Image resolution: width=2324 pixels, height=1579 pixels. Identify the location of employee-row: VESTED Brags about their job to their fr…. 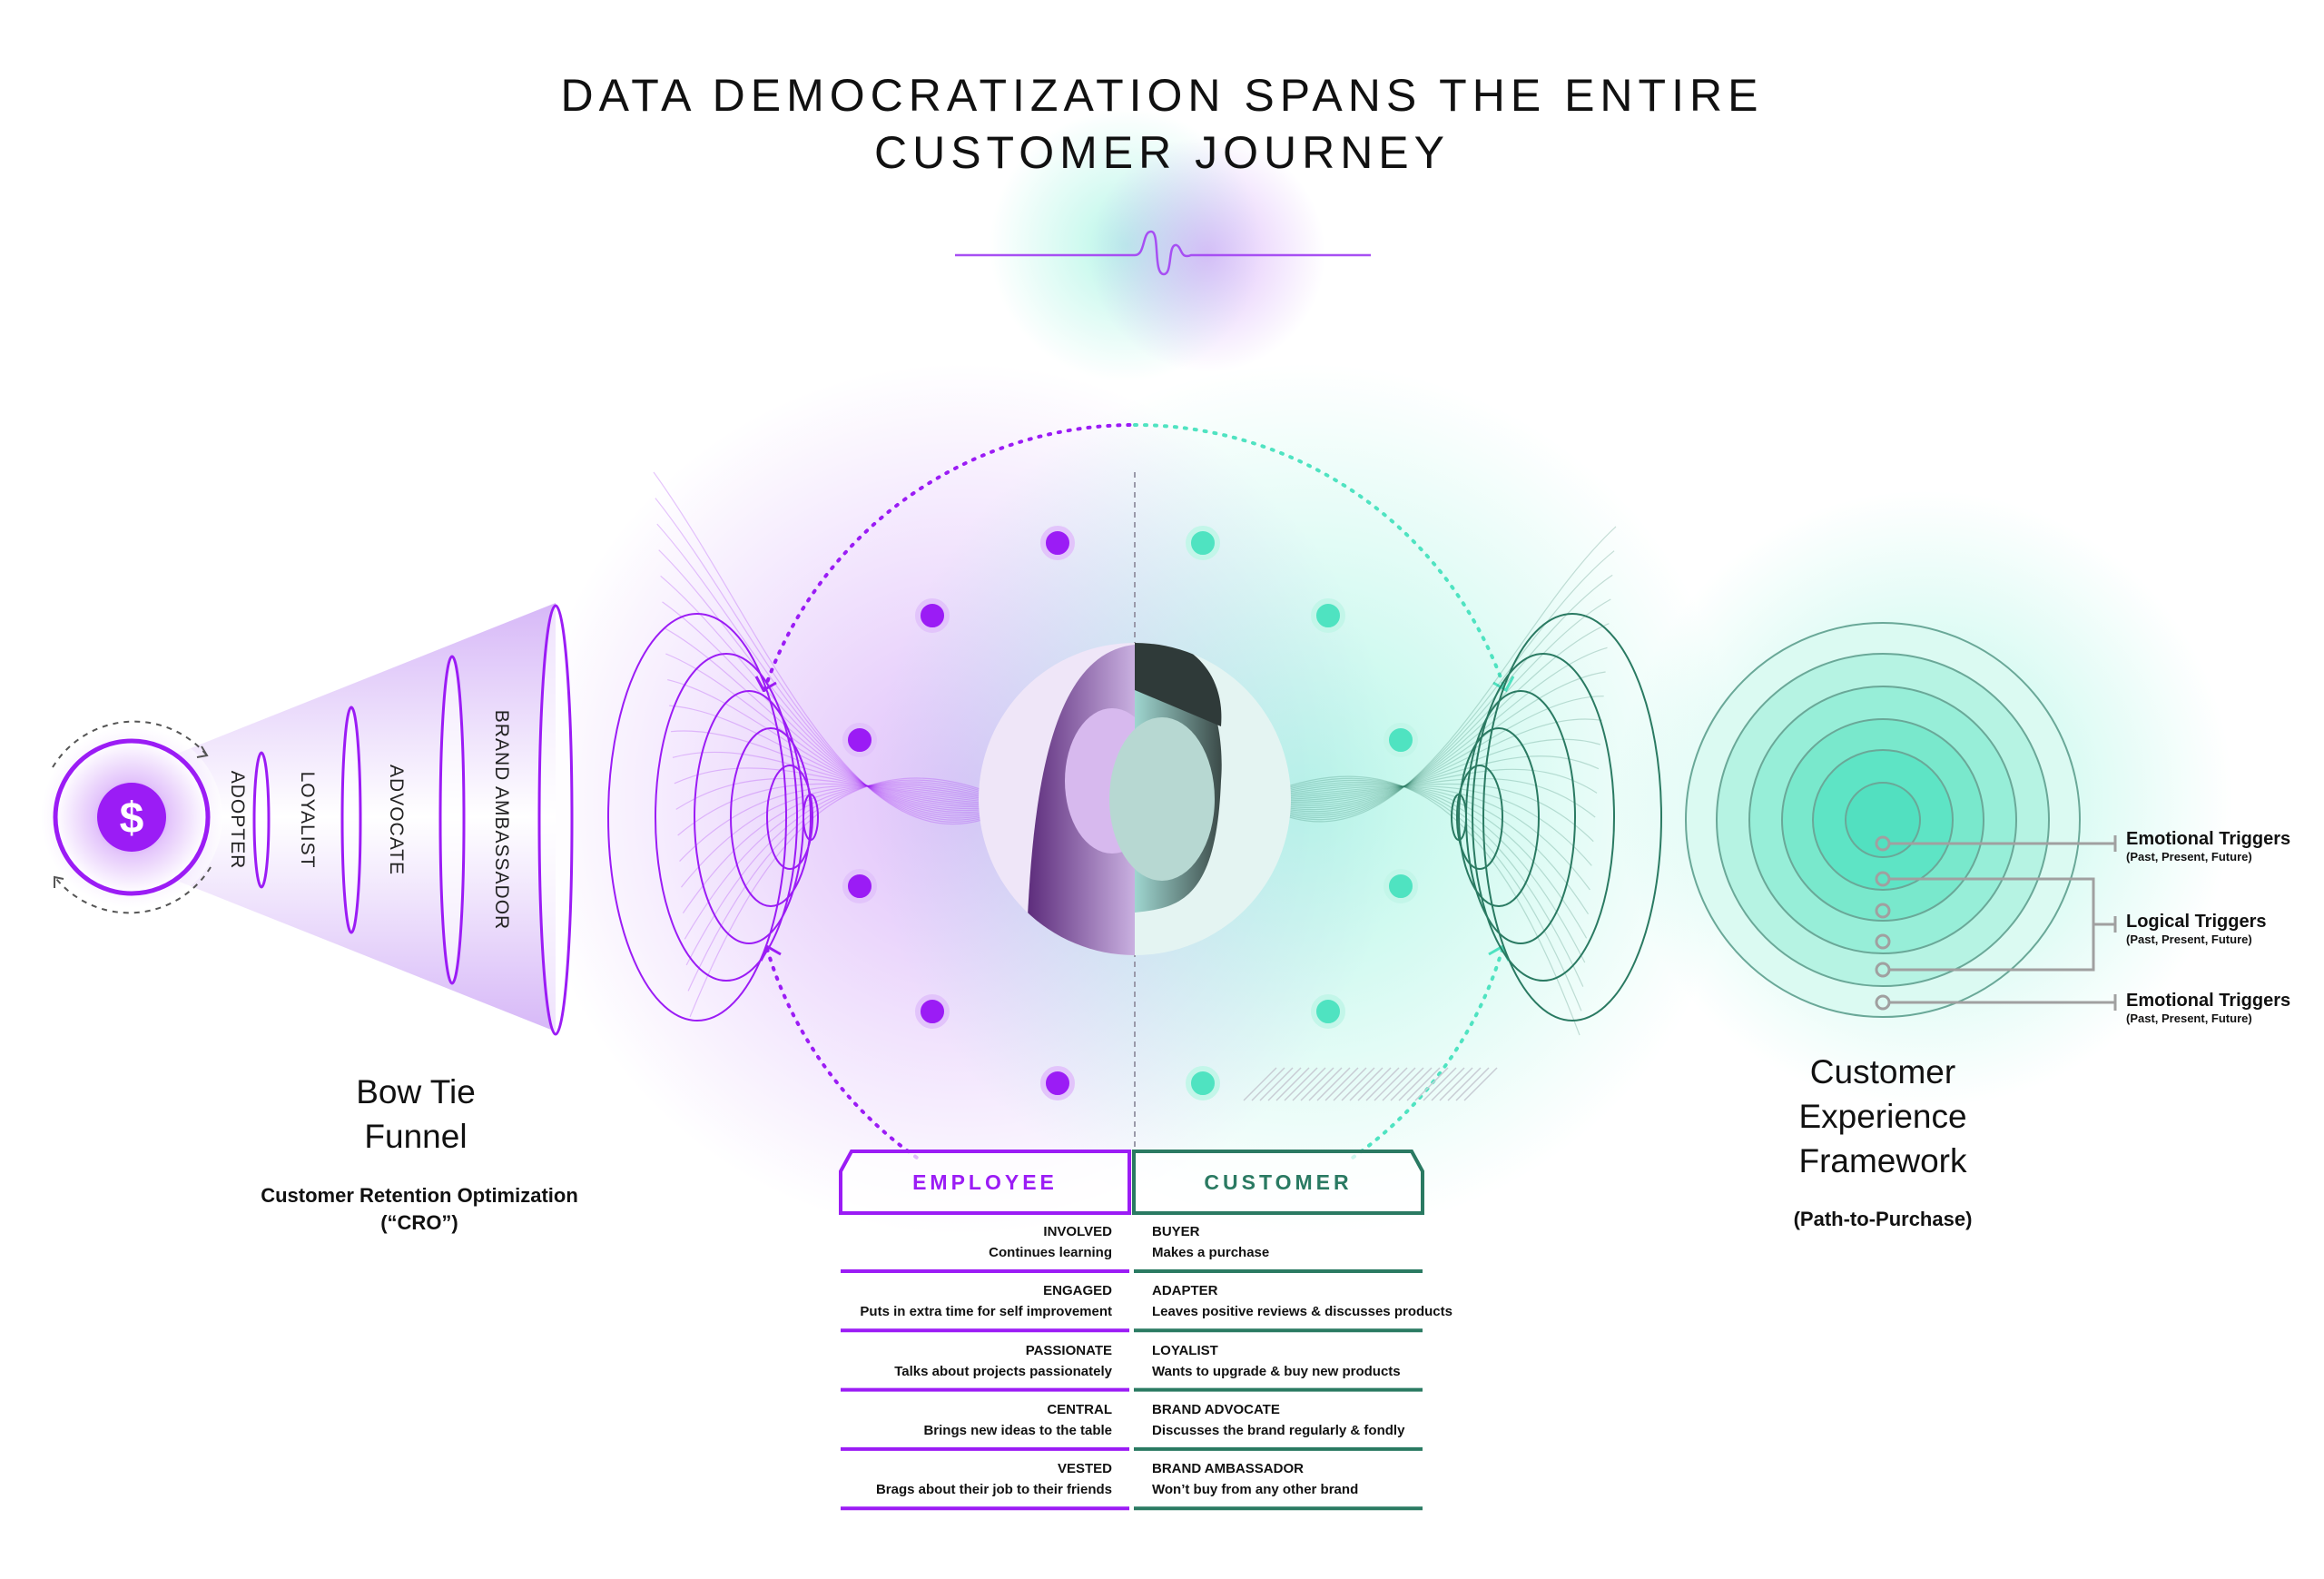
(976, 1479).